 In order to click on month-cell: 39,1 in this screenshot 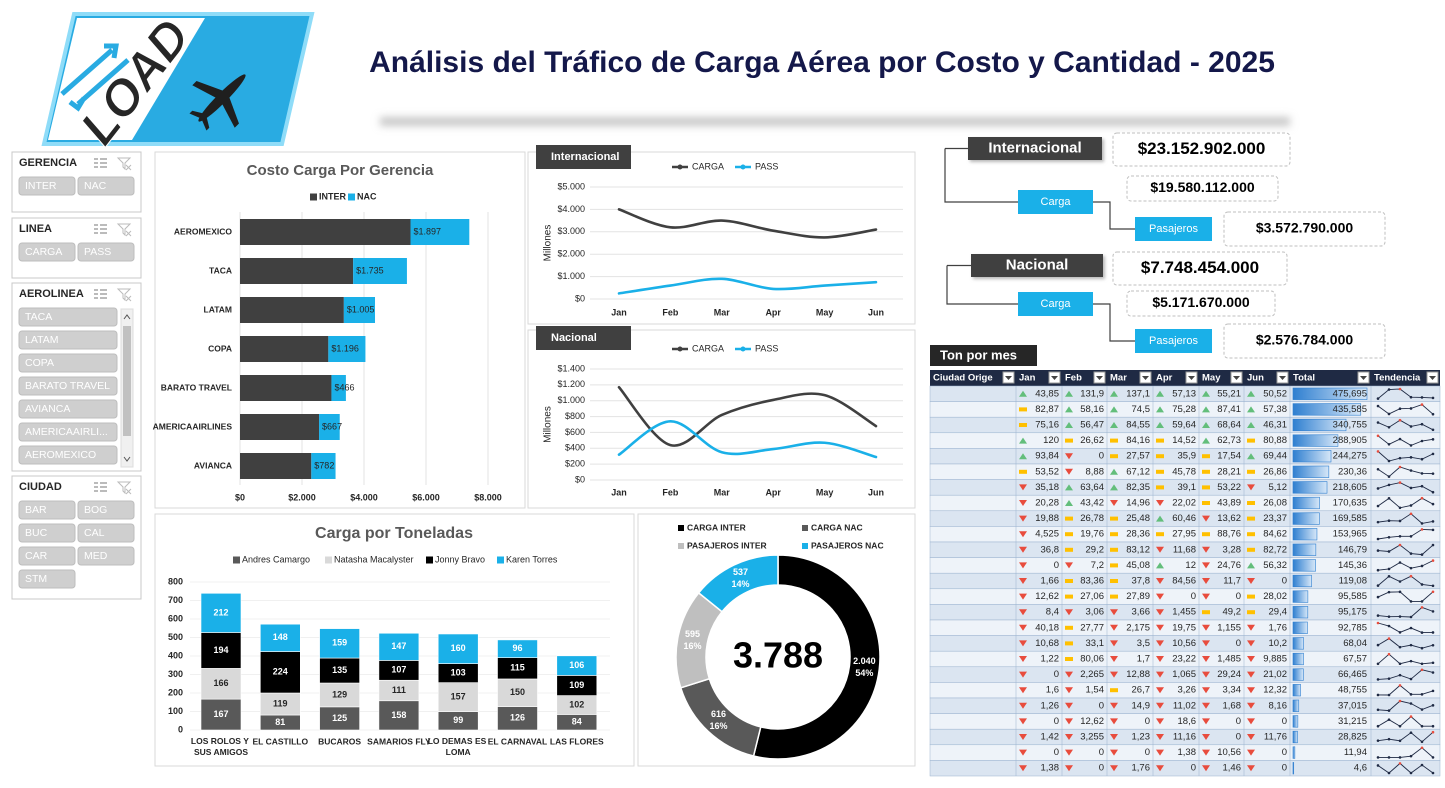, I will do `click(1187, 487)`.